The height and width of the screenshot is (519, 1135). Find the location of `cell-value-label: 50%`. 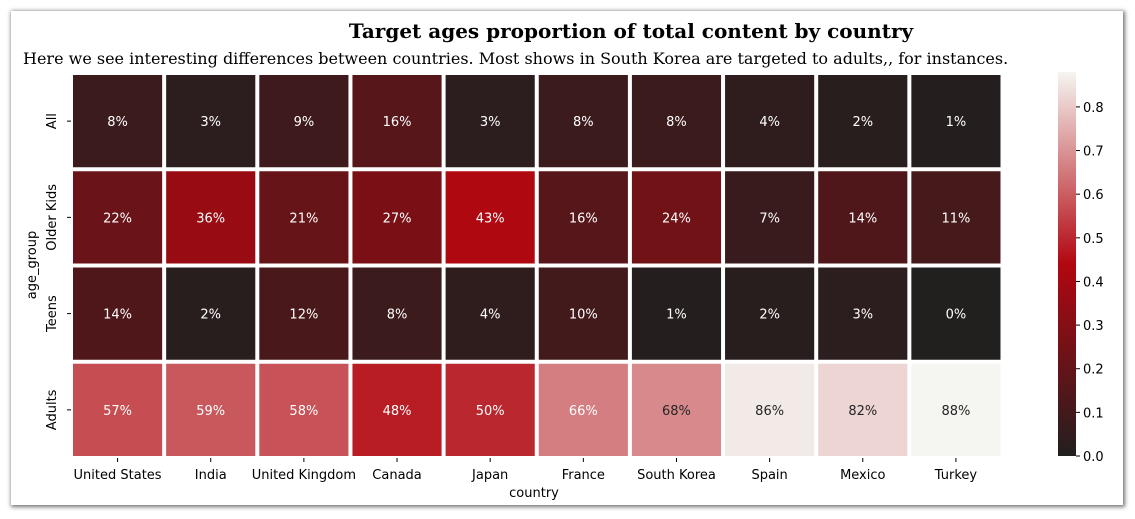

cell-value-label: 50% is located at coordinates (490, 411).